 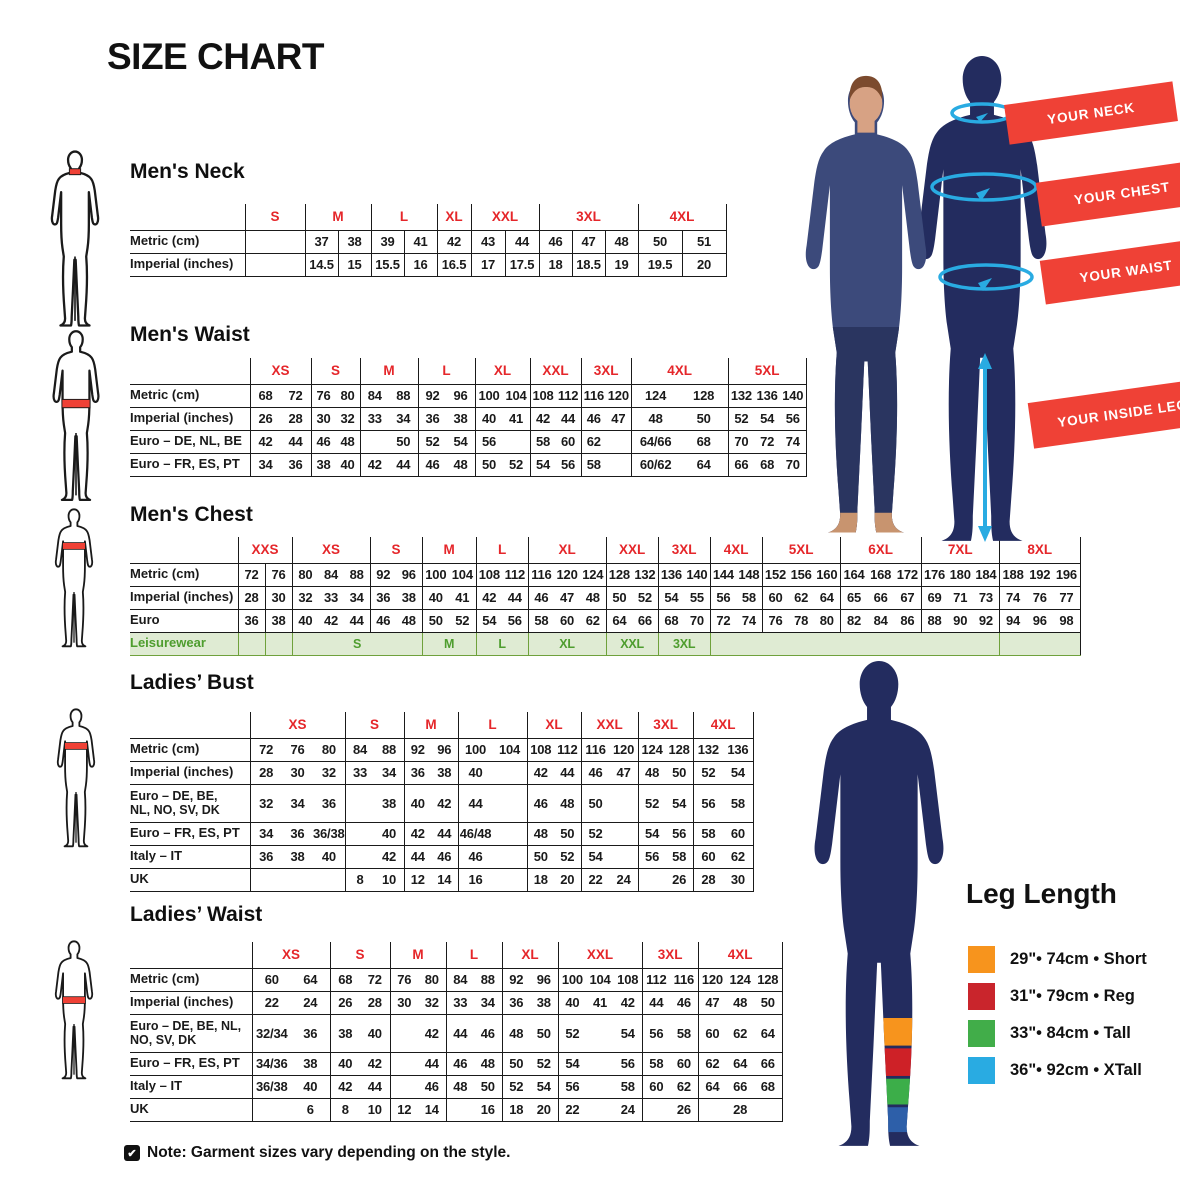 I want to click on cell-value: 132, so click(x=645, y=574).